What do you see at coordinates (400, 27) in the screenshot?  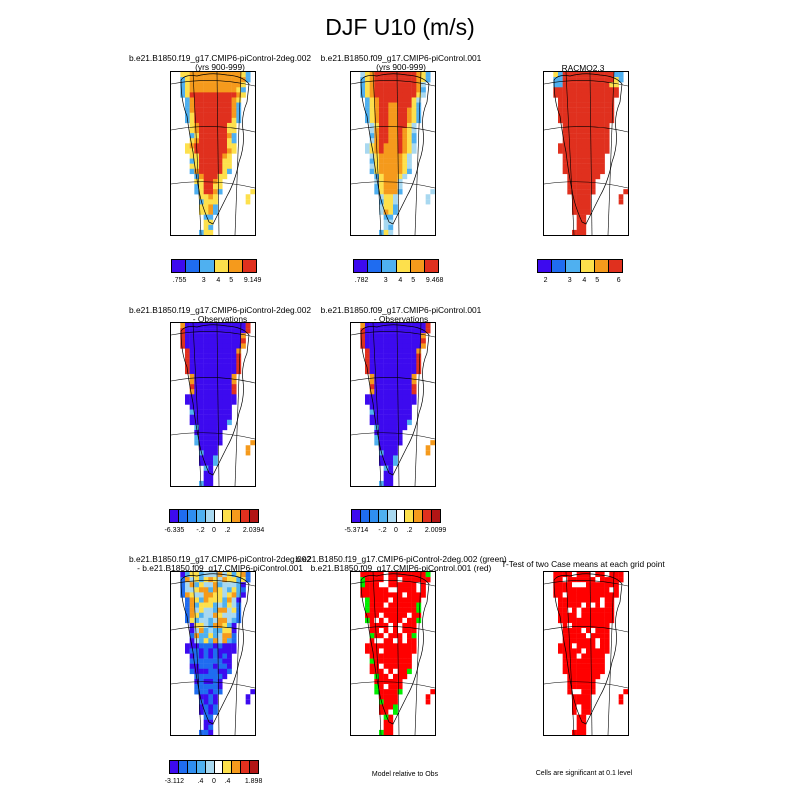 I see `figure-title: DJF U10 (m/s)` at bounding box center [400, 27].